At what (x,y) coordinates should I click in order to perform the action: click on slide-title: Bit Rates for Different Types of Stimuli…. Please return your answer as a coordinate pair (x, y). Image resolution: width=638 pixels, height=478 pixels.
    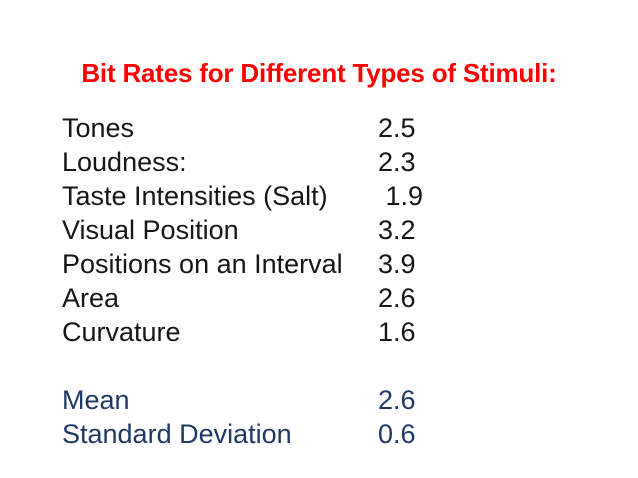
    Looking at the image, I should click on (319, 73).